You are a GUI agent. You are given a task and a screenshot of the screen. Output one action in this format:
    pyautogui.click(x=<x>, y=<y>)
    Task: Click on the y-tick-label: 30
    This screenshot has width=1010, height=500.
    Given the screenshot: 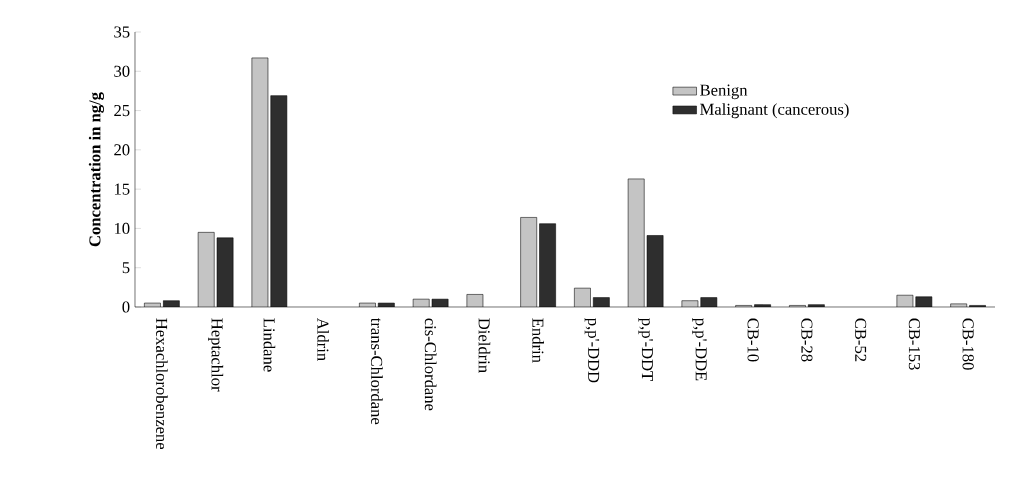 What is the action you would take?
    pyautogui.click(x=122, y=71)
    